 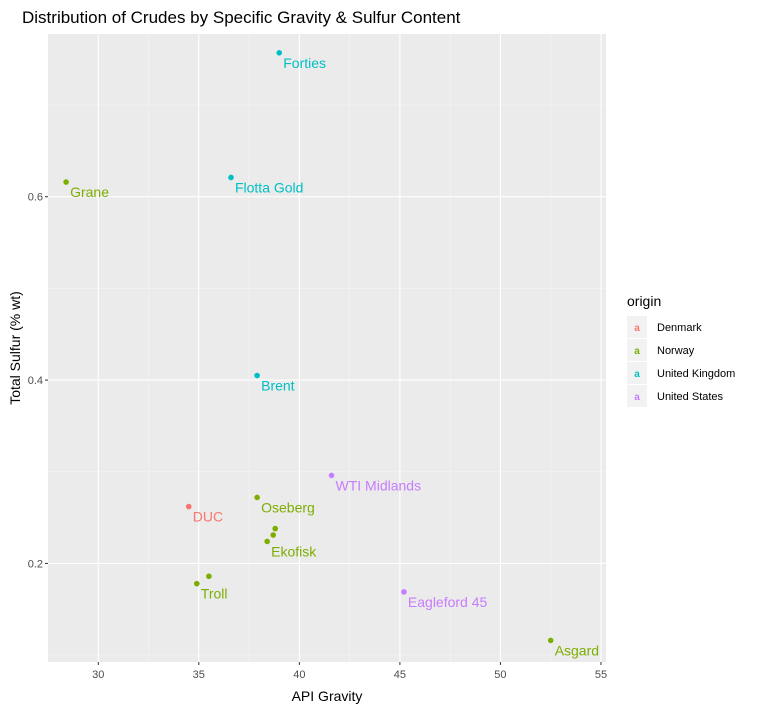 What do you see at coordinates (98, 675) in the screenshot?
I see `x-tick-label: 30` at bounding box center [98, 675].